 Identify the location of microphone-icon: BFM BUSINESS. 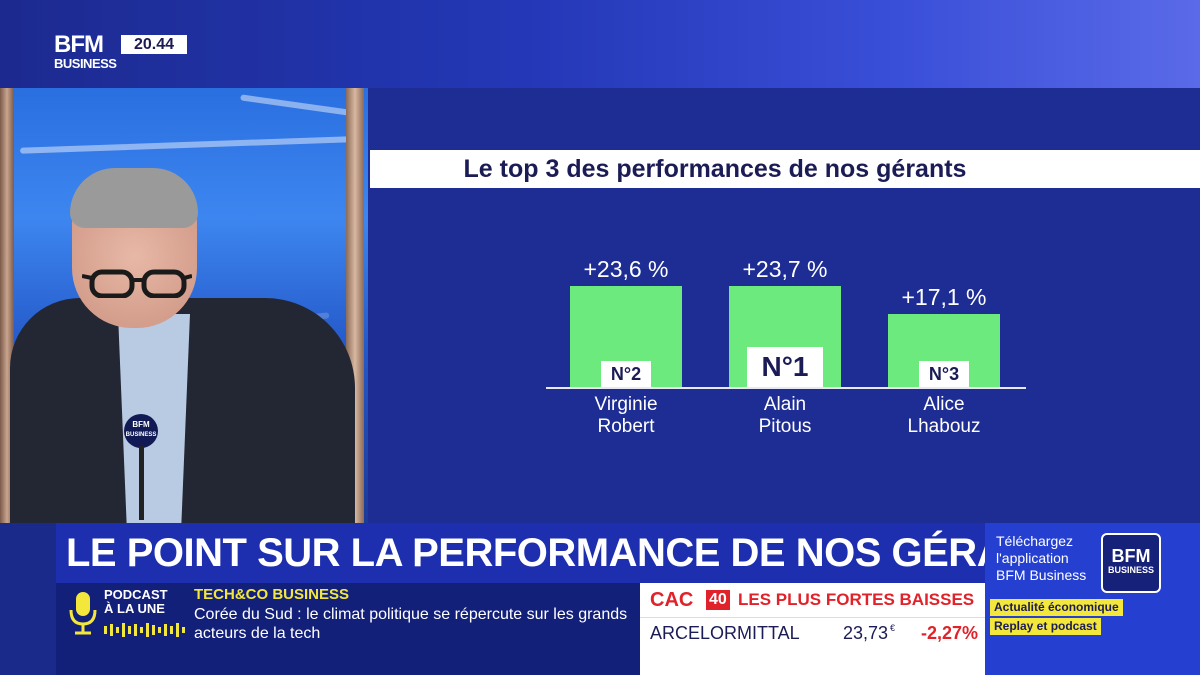
(141, 431).